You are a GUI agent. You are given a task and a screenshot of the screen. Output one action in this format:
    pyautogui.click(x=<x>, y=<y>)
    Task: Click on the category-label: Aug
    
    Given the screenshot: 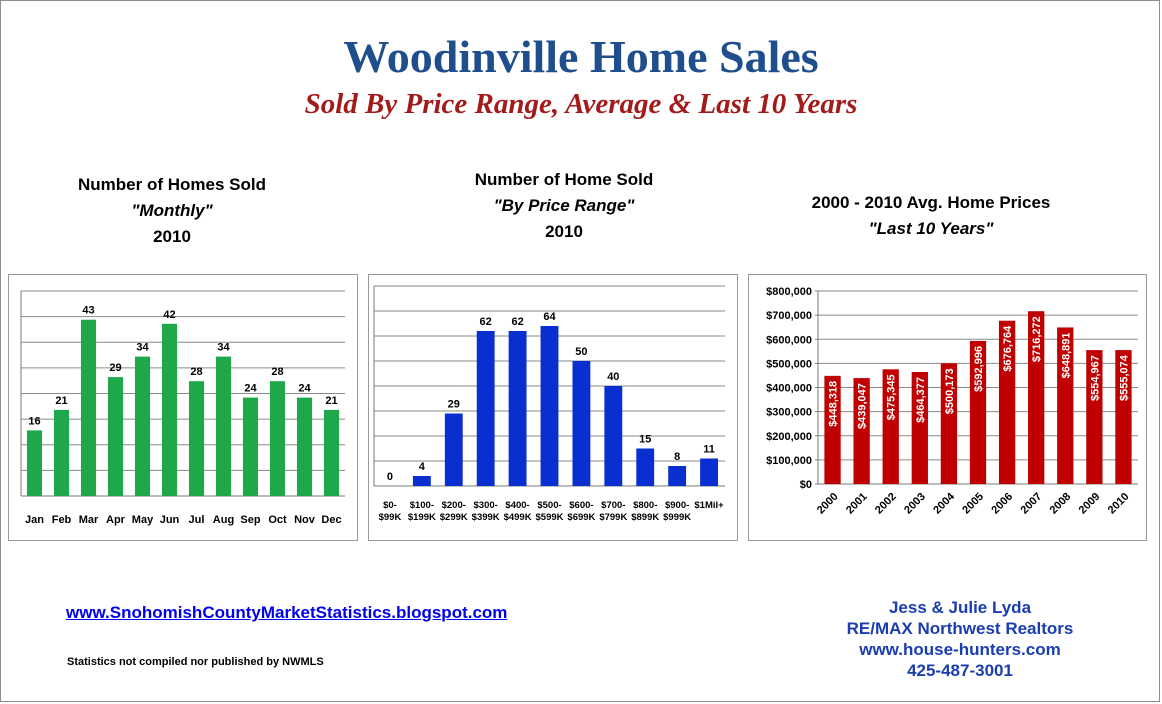 What is the action you would take?
    pyautogui.click(x=223, y=520)
    